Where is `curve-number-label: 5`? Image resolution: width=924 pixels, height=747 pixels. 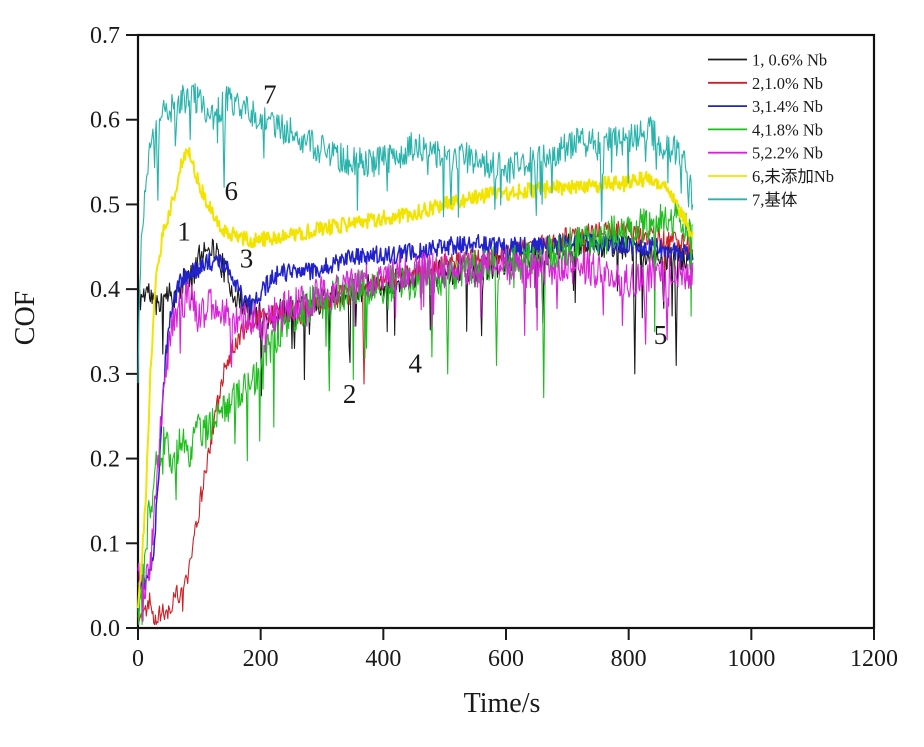
curve-number-label: 5 is located at coordinates (661, 335).